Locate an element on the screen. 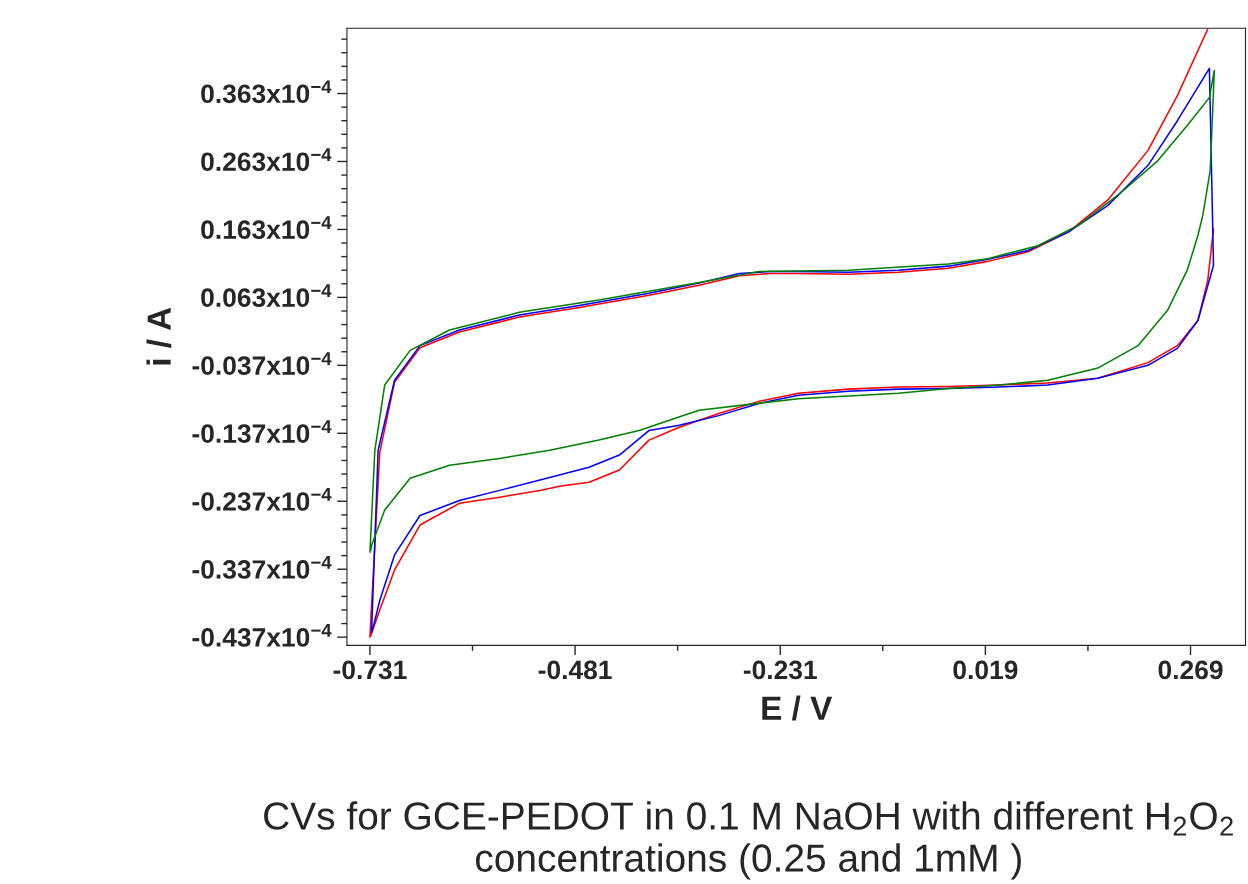  y-tick-label: -0.137x10$^{−4}$ is located at coordinates (262, 431).